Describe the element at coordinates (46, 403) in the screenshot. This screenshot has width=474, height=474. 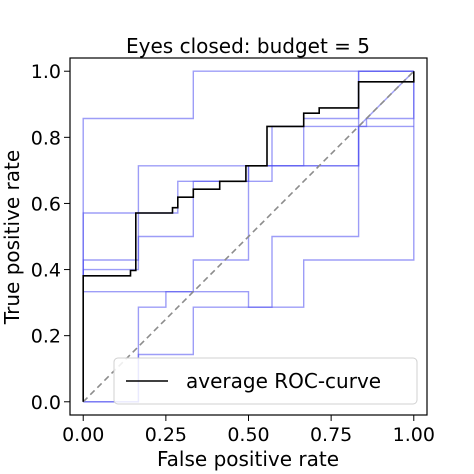
I see `y-tick-label: 0.0` at that location.